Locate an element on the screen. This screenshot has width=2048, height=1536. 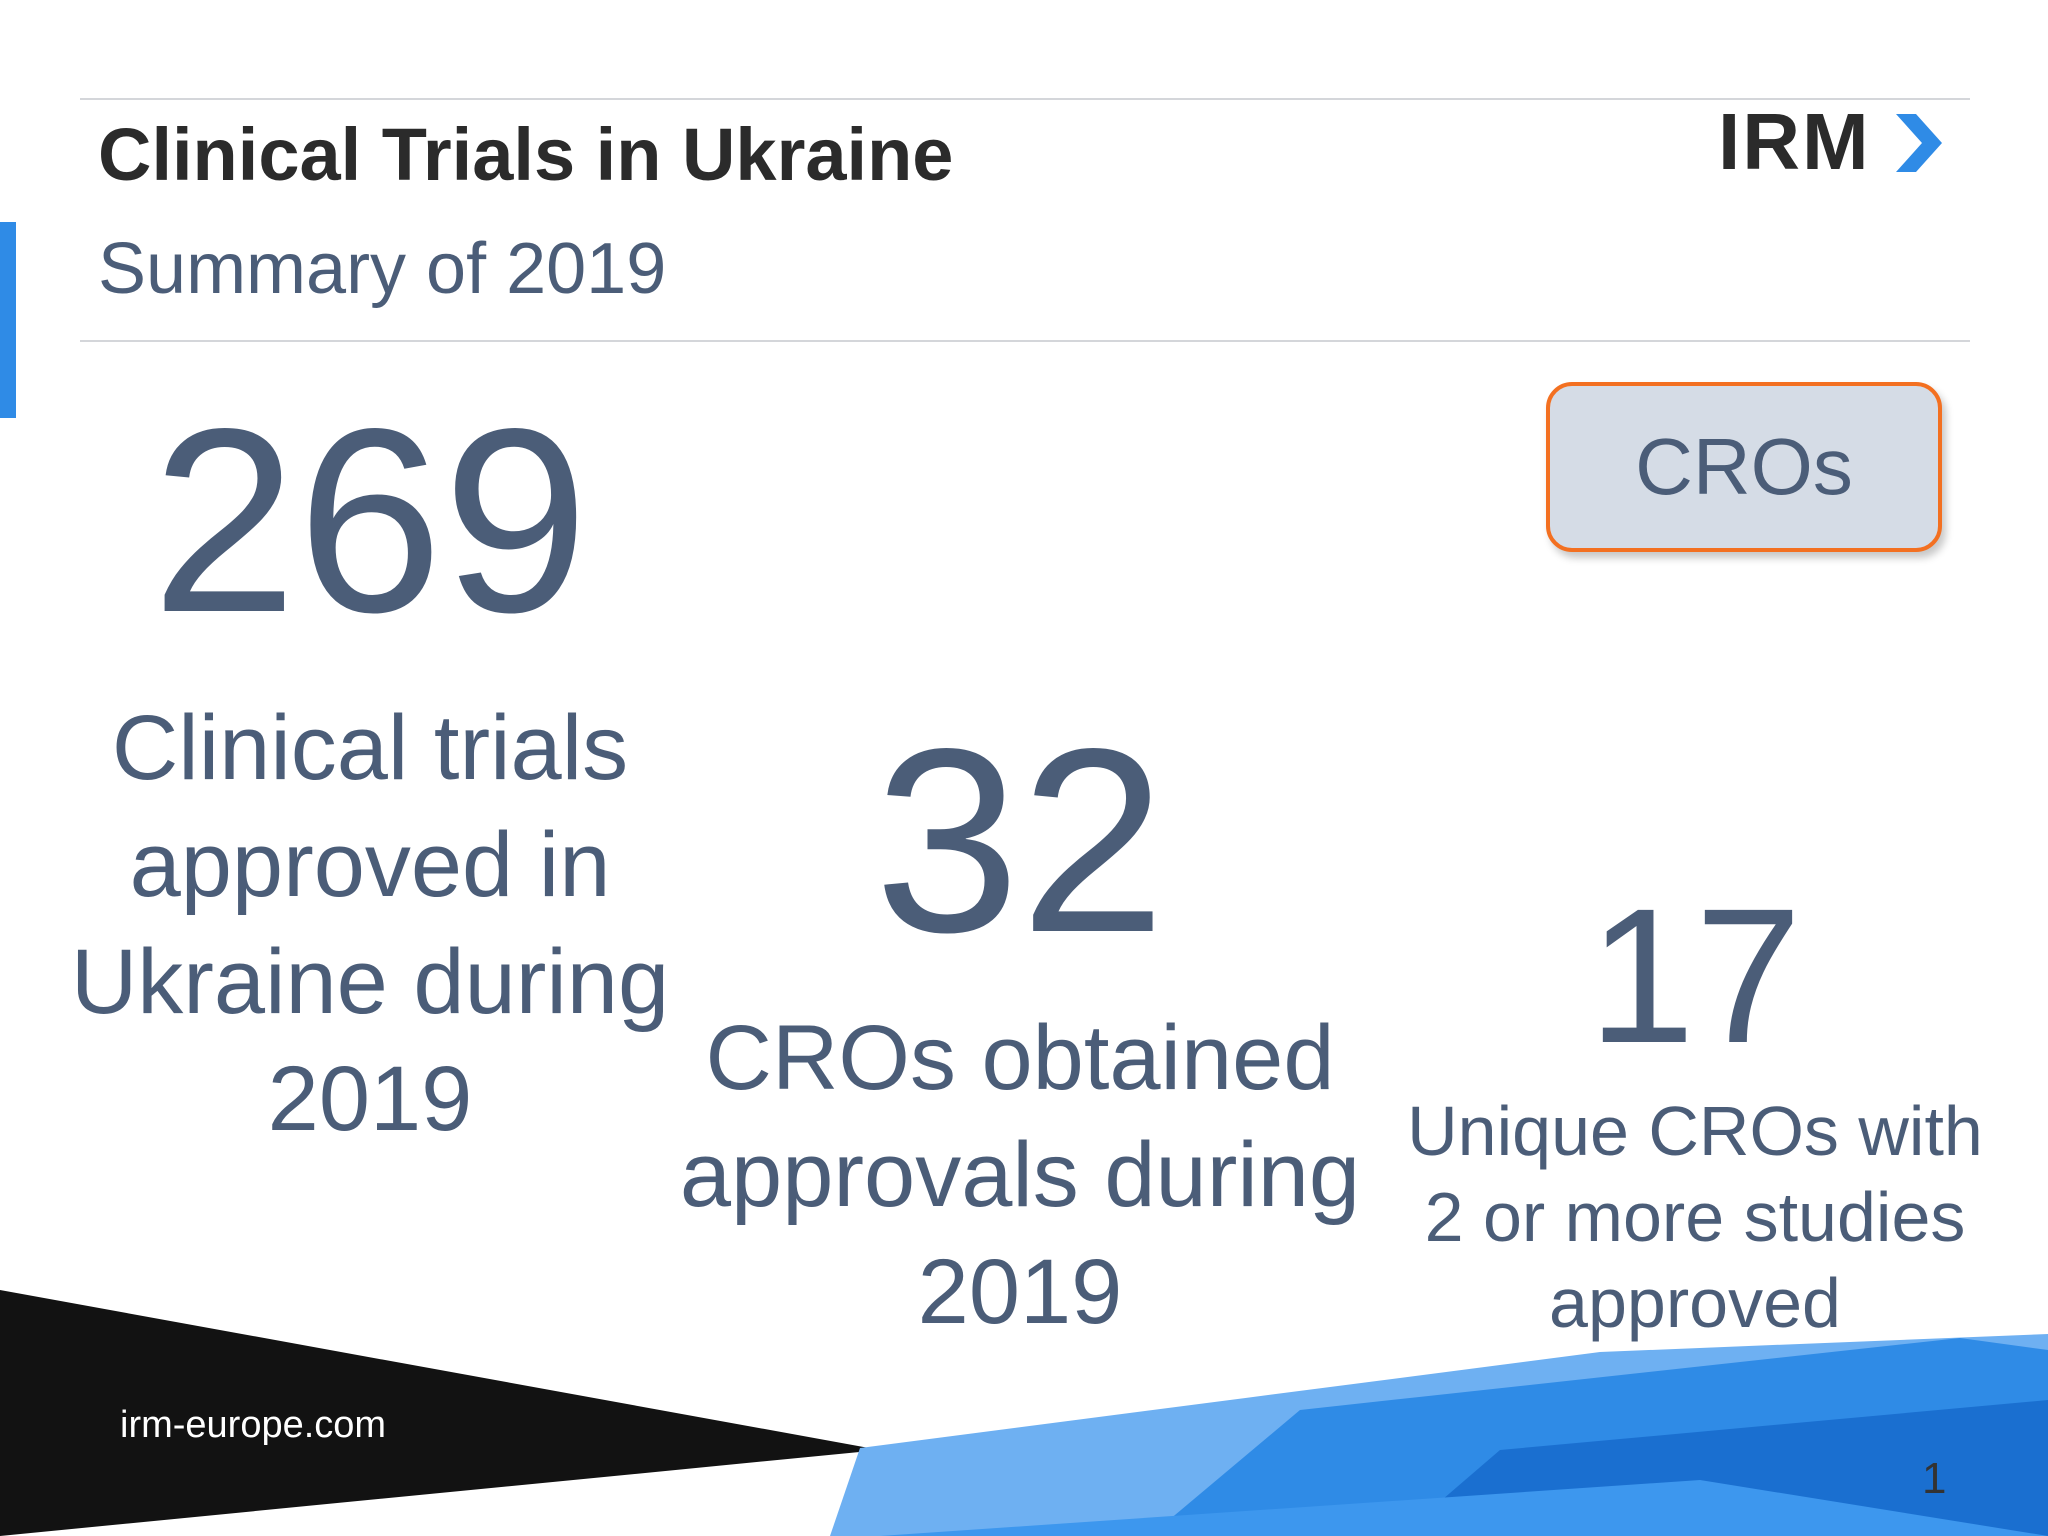
irm-logo: IRM is located at coordinates (1833, 141).